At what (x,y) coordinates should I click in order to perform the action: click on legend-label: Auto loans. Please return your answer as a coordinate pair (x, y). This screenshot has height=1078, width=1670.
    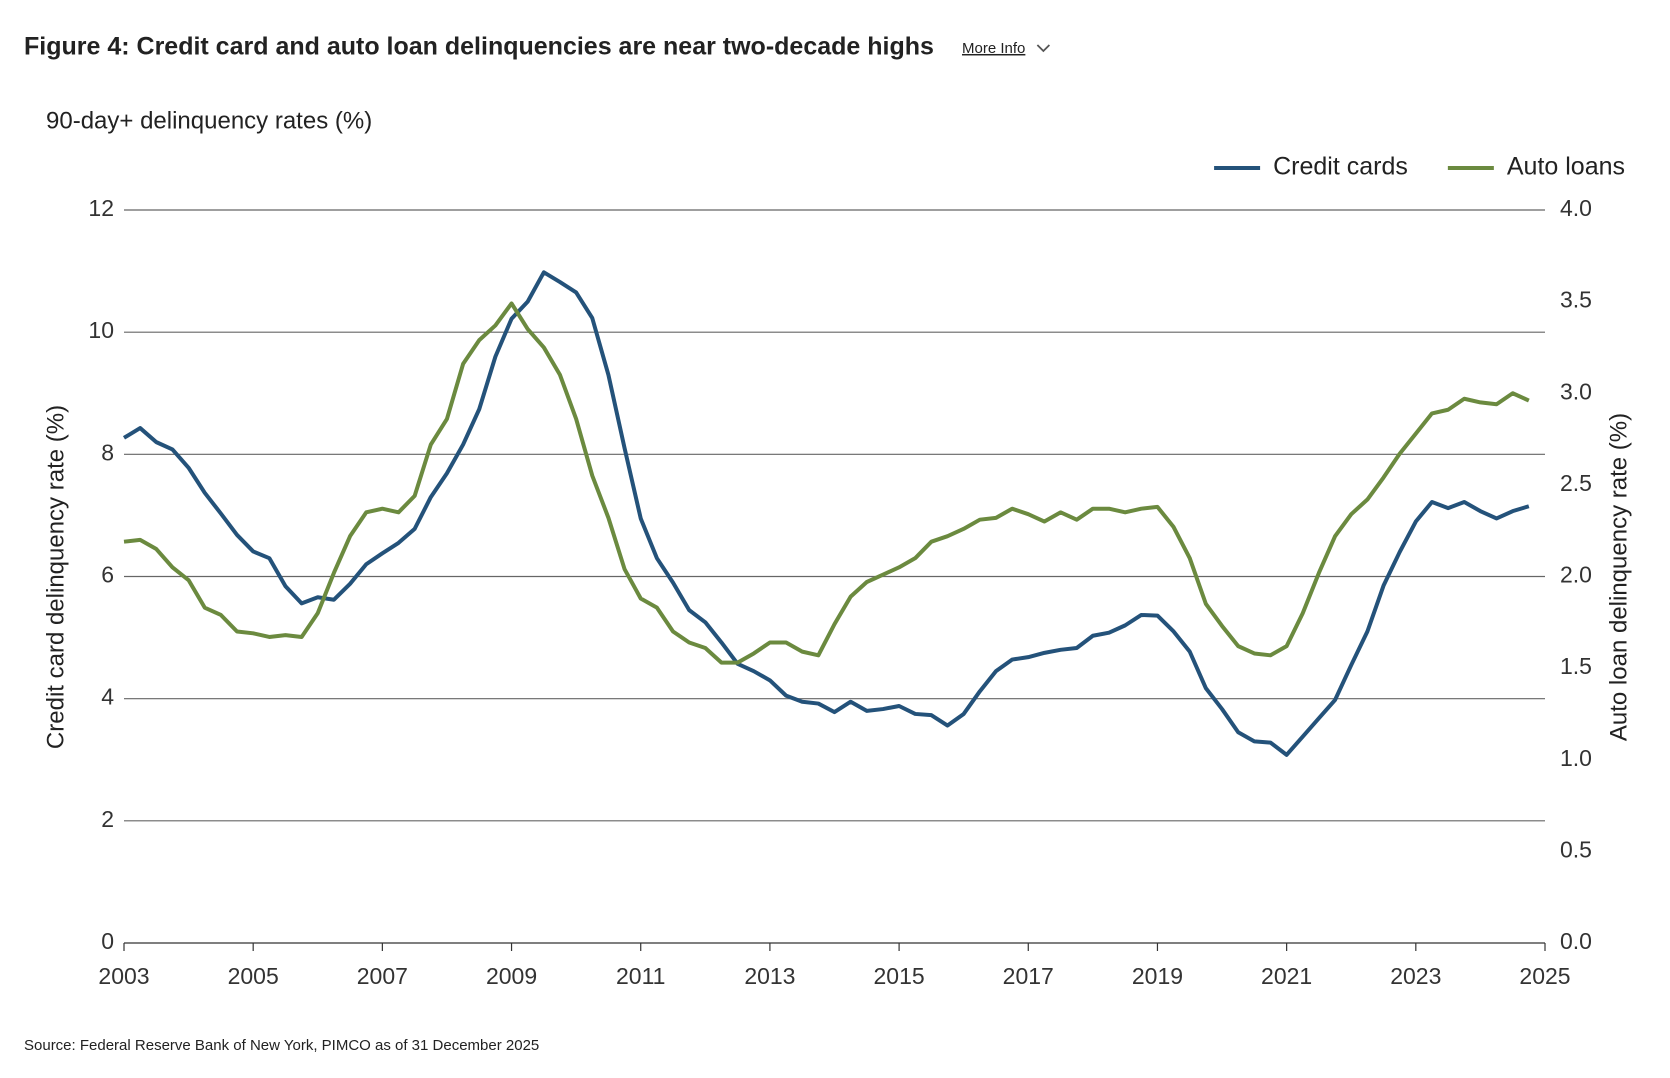
    Looking at the image, I should click on (1566, 167).